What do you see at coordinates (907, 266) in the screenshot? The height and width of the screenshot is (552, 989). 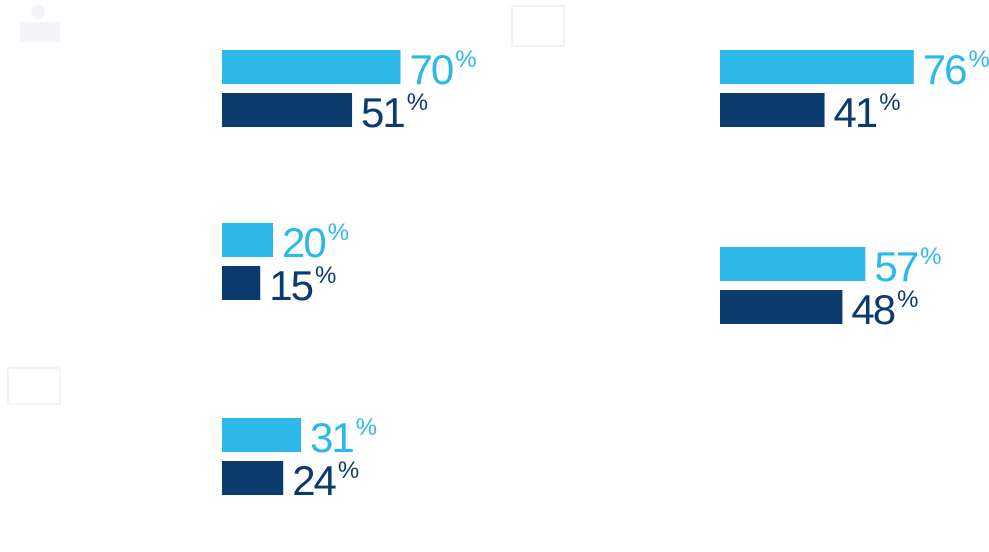 I see `value-label: 57%` at bounding box center [907, 266].